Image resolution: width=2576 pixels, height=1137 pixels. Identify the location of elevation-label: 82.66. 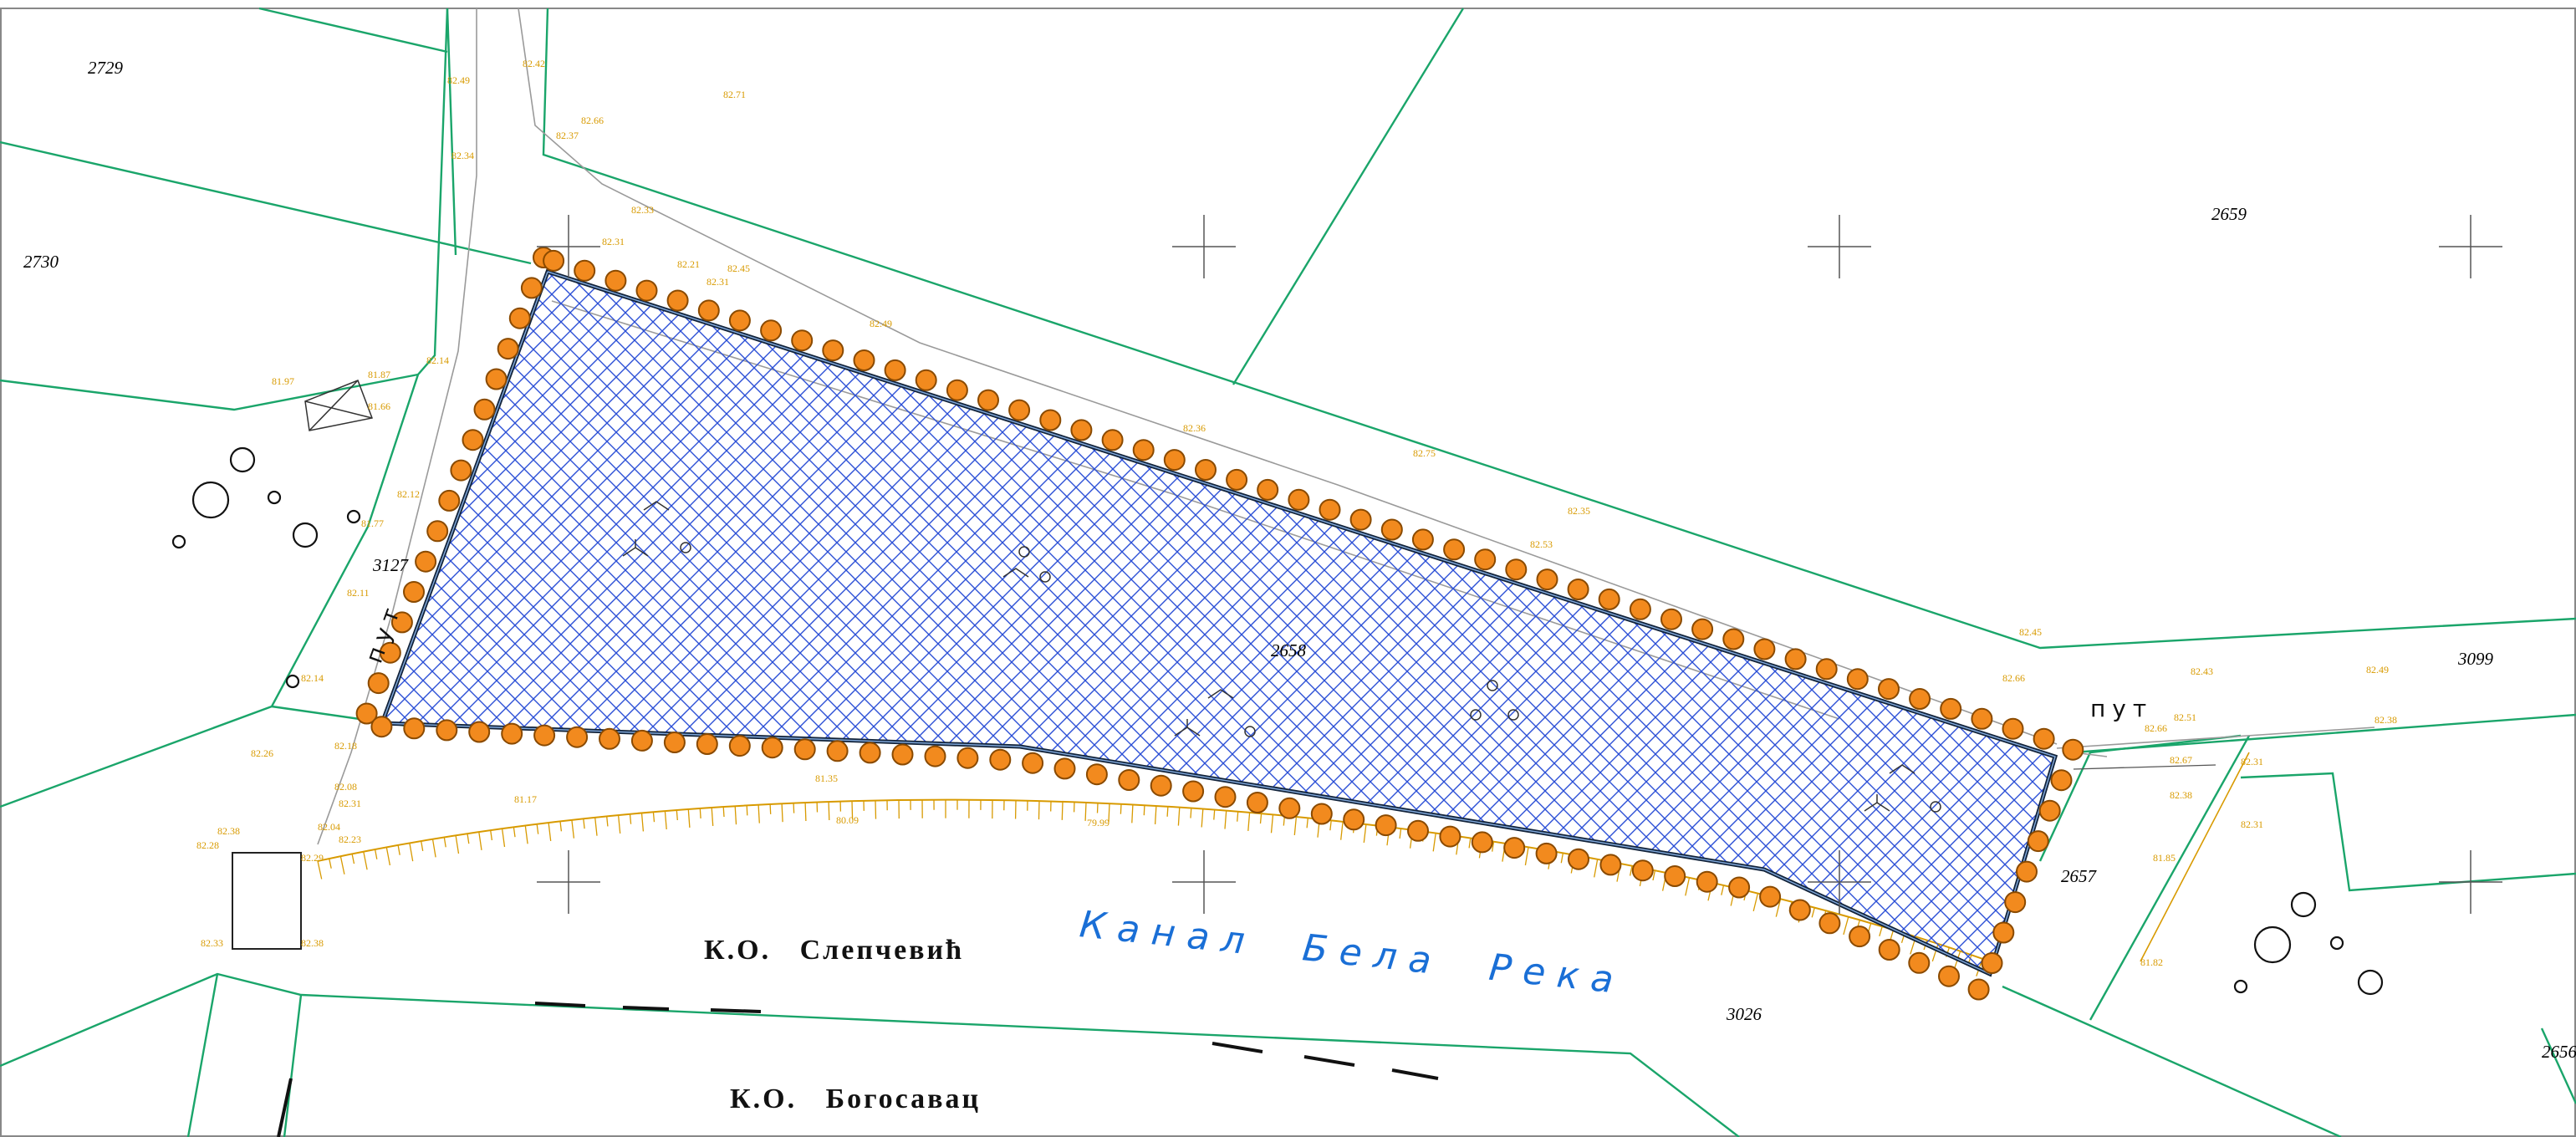
(2156, 728).